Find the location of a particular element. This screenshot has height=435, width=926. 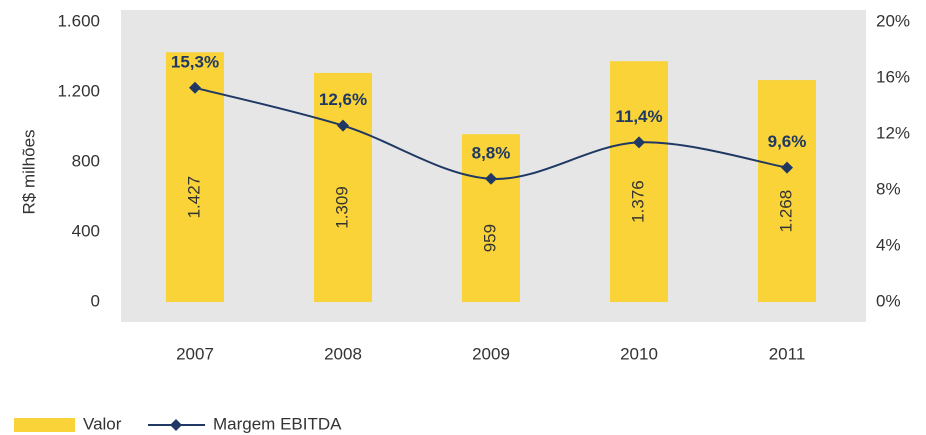

y2-tick-label: 12% is located at coordinates (893, 132).